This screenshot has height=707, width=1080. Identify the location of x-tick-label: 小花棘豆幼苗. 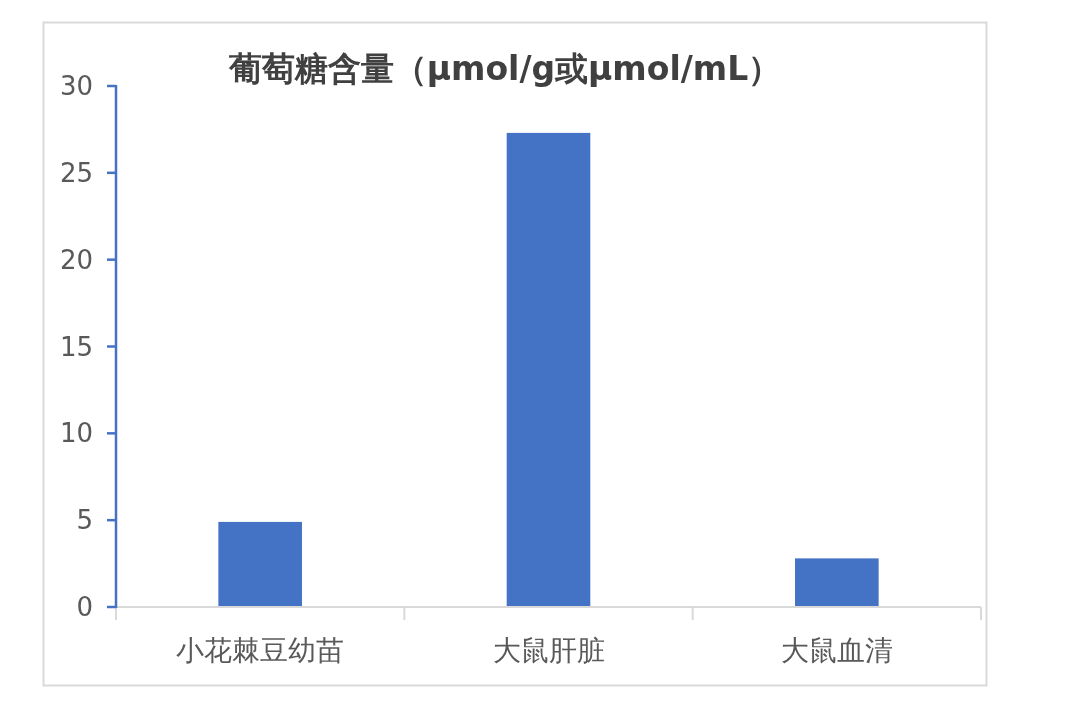
(260, 650).